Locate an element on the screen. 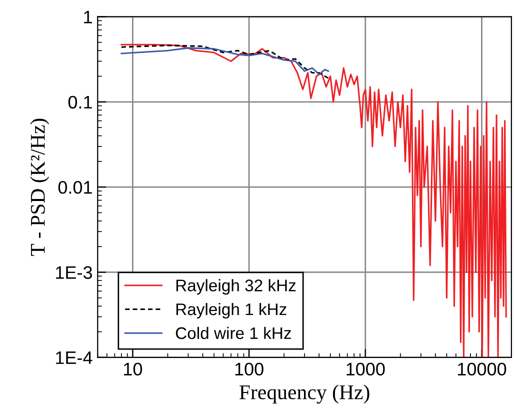 The image size is (514, 418). x-tick-label: 10000 is located at coordinates (482, 369).